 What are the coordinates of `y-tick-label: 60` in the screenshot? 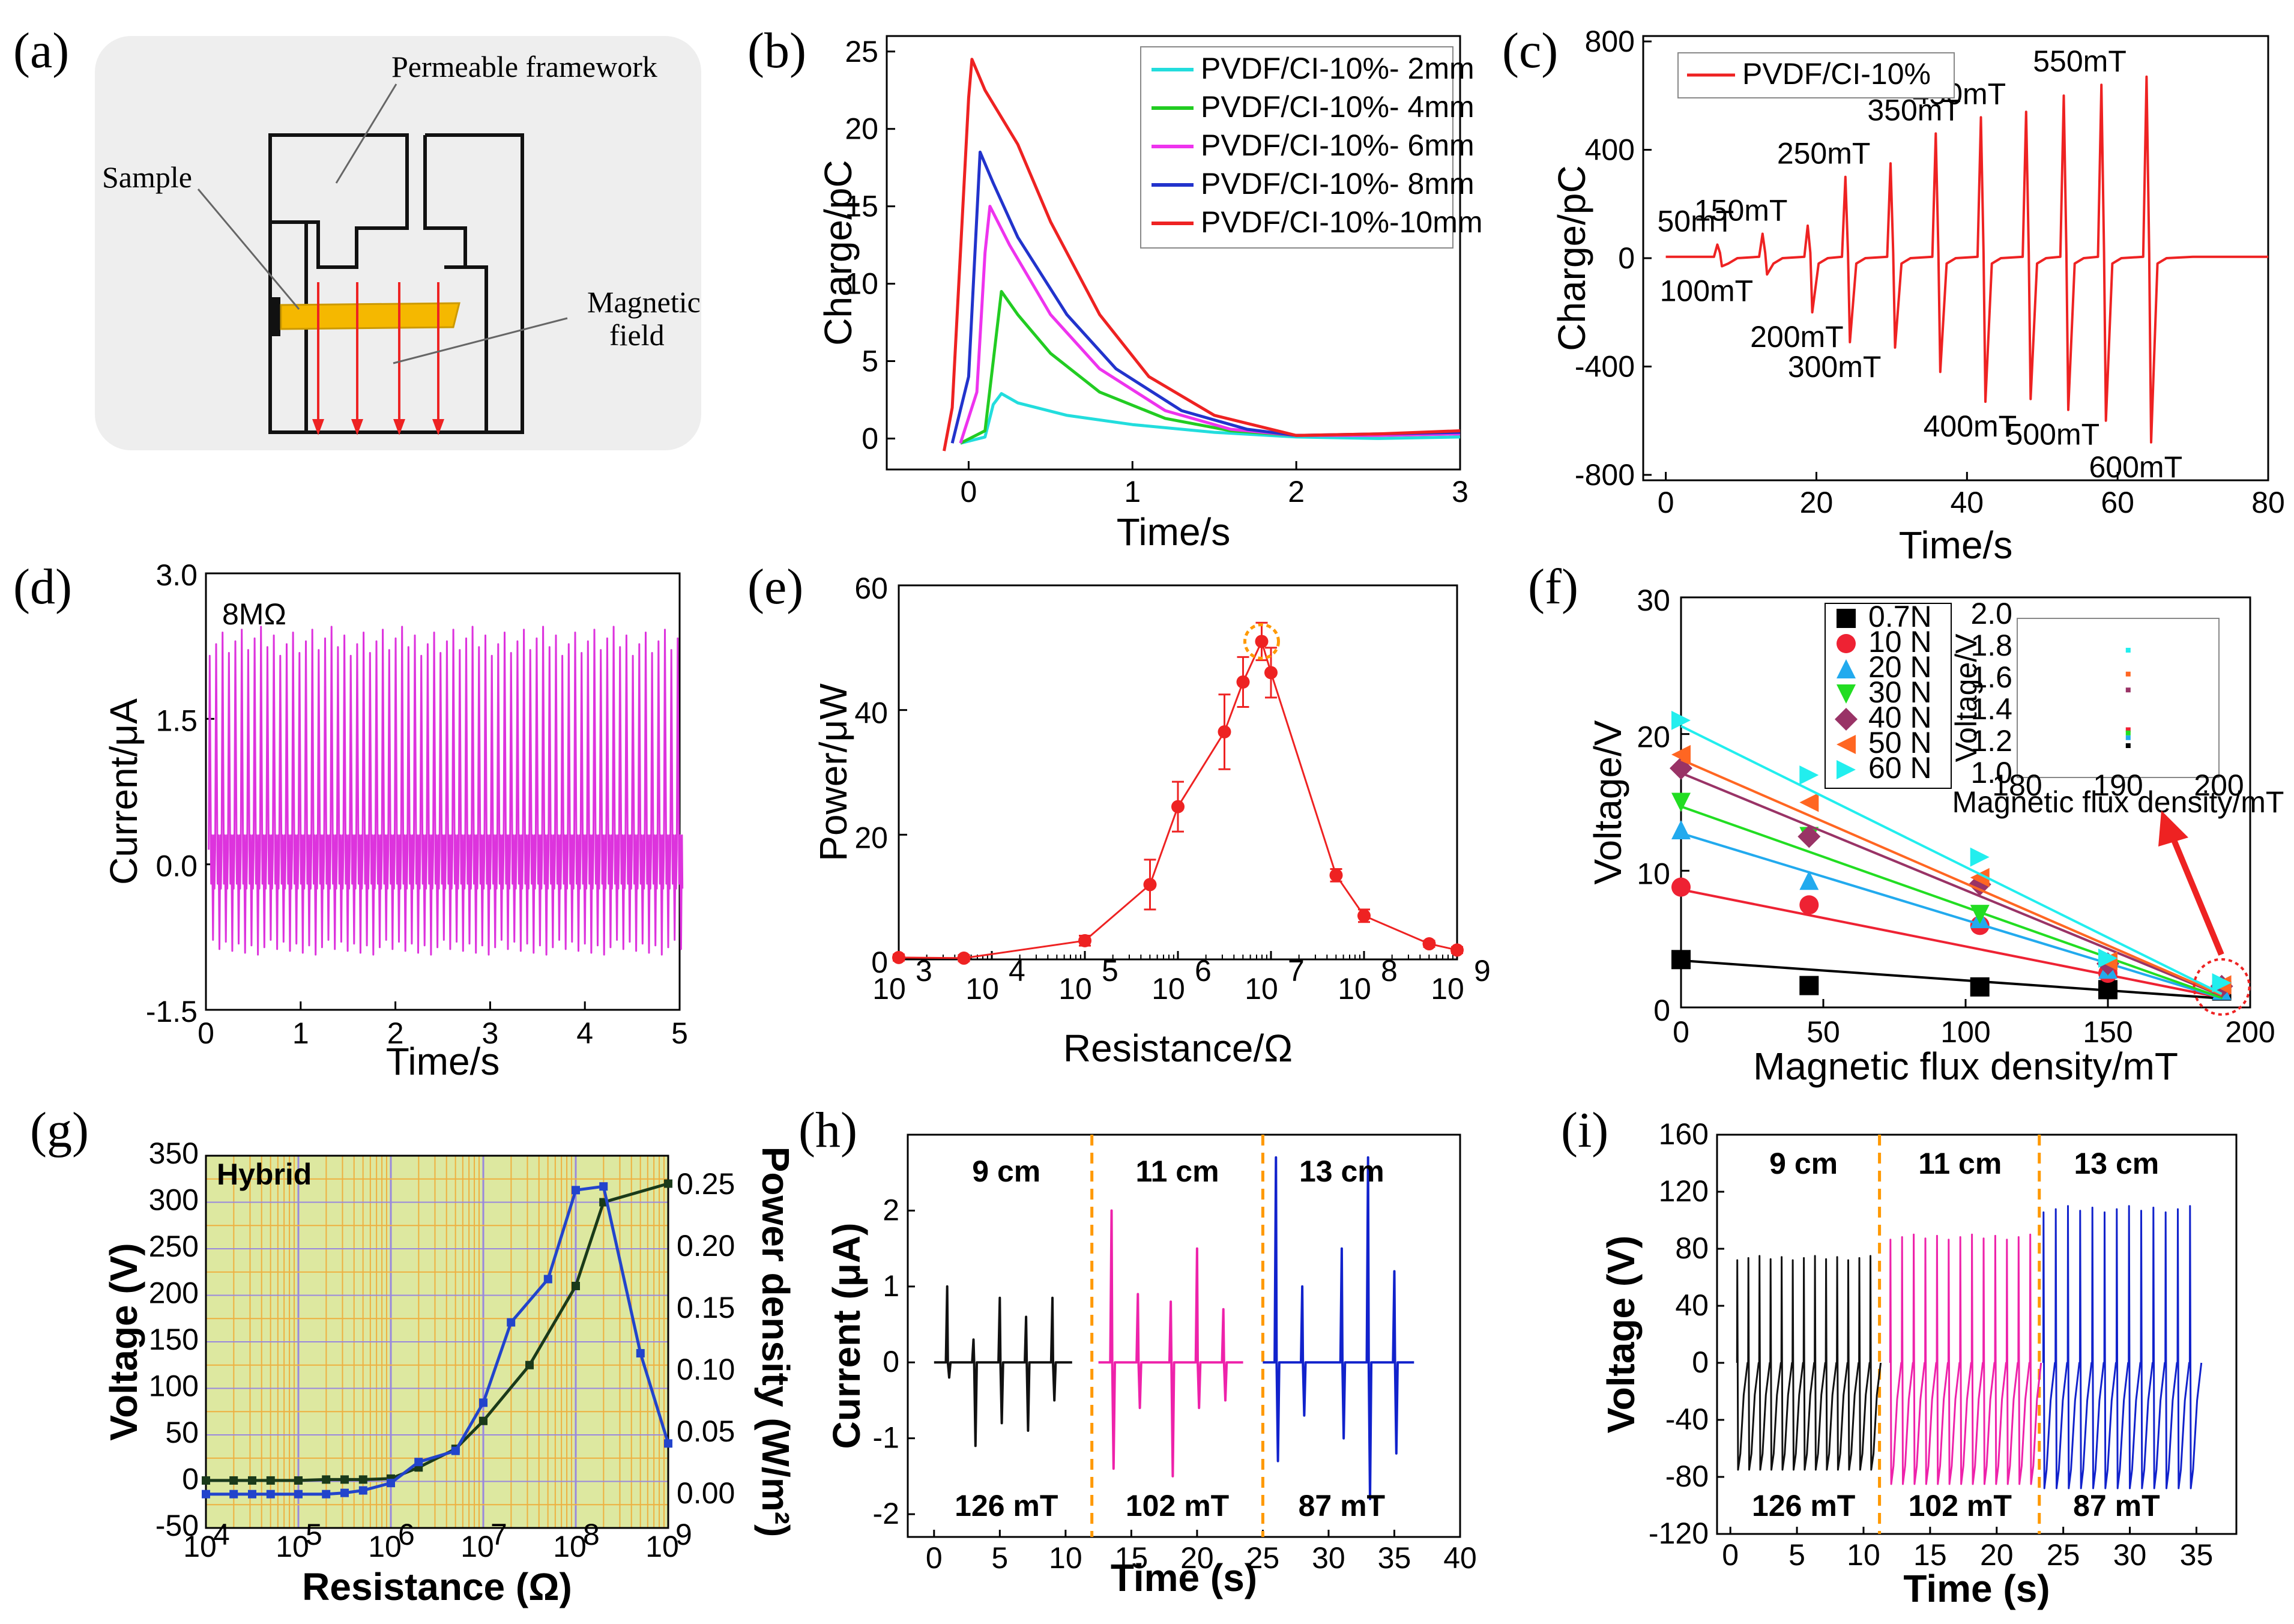 It's located at (871, 588).